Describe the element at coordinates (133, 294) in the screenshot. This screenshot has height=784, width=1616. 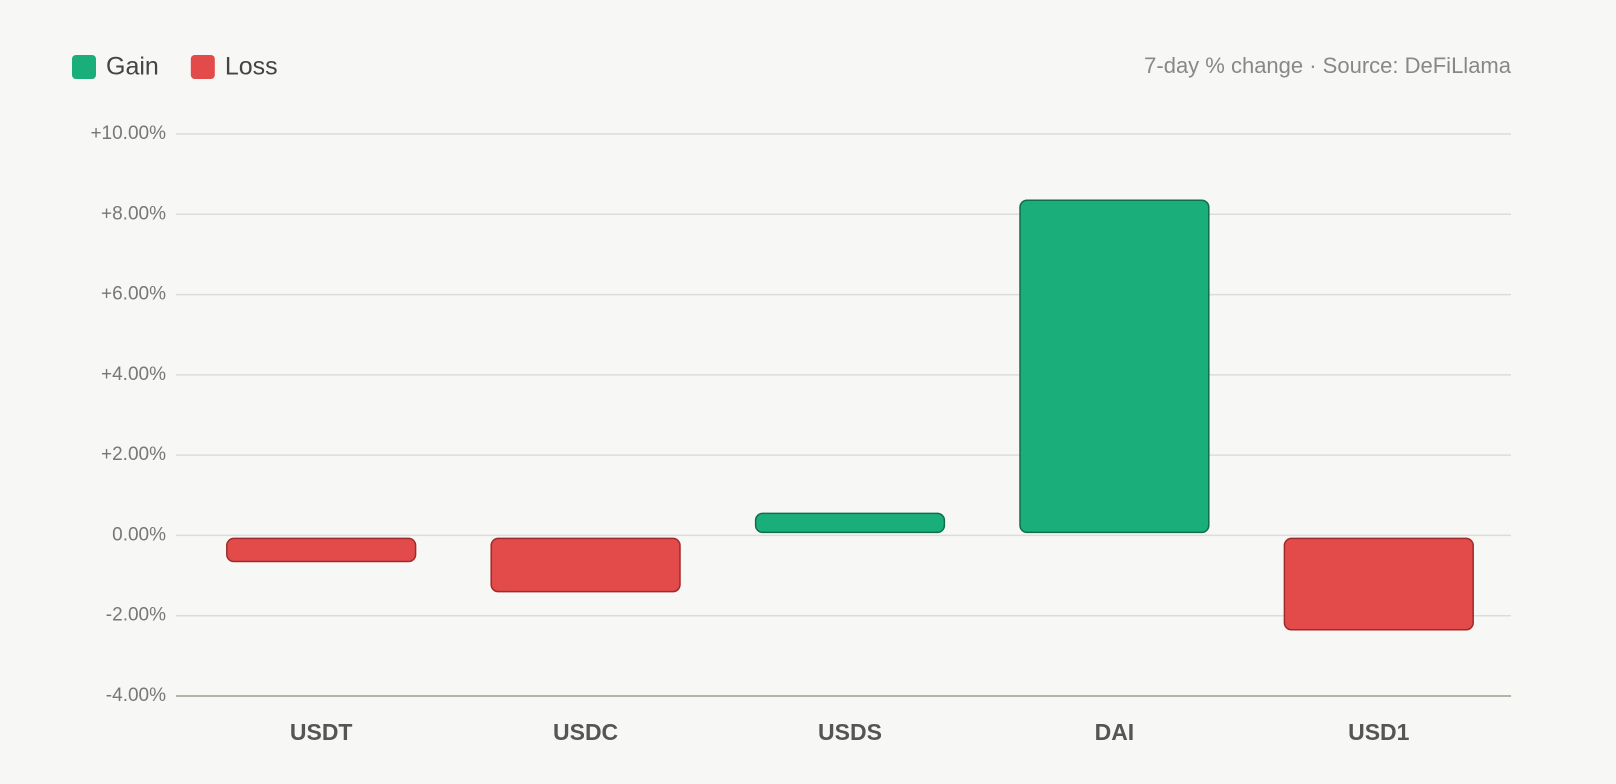
I see `y-tick-label: +6.00%` at that location.